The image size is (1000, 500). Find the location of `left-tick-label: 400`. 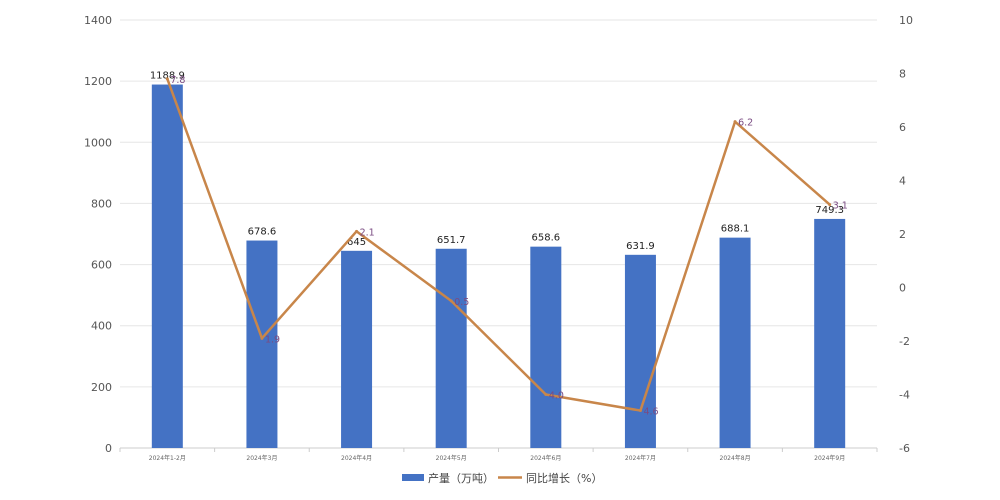

left-tick-label: 400 is located at coordinates (101, 326).